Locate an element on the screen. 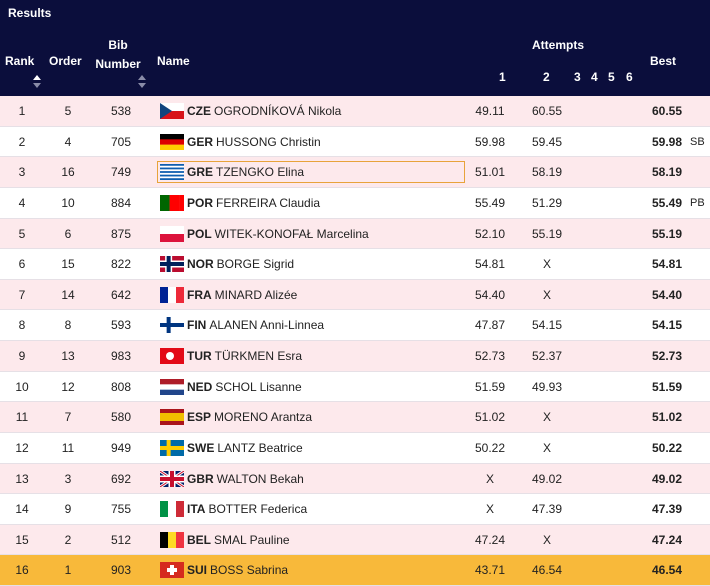  best: 60.55 is located at coordinates (666, 111).